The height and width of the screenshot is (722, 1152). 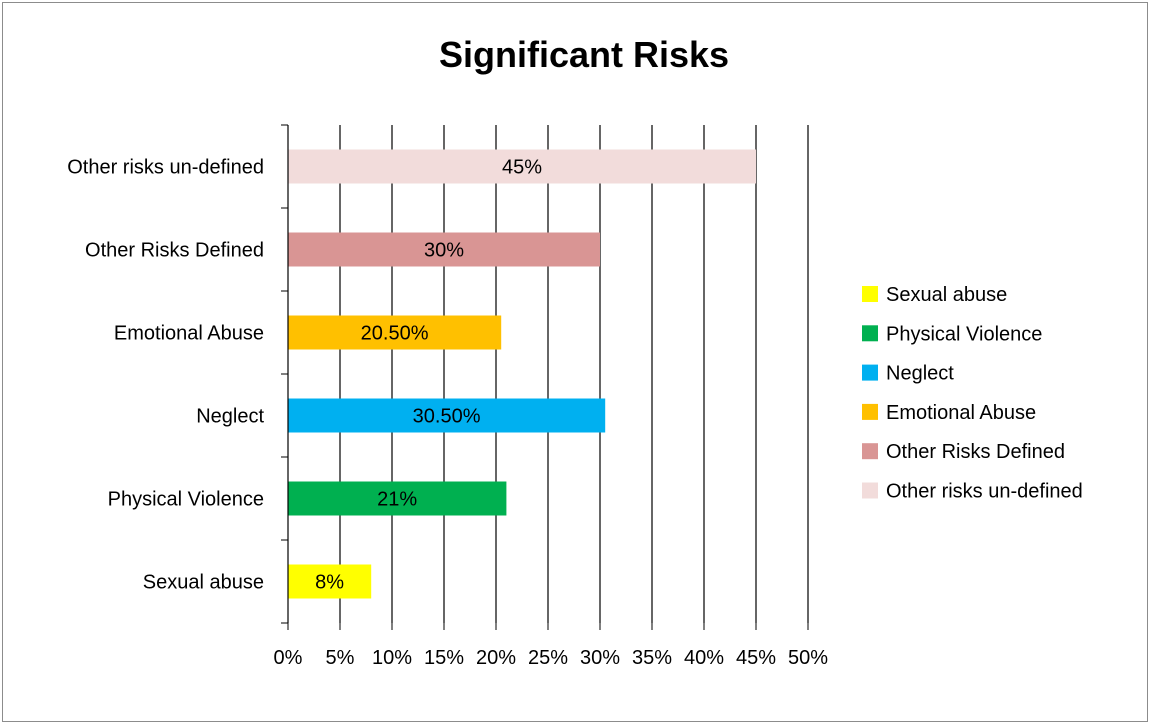 What do you see at coordinates (975, 452) in the screenshot?
I see `legend-label: Other Risks Defined` at bounding box center [975, 452].